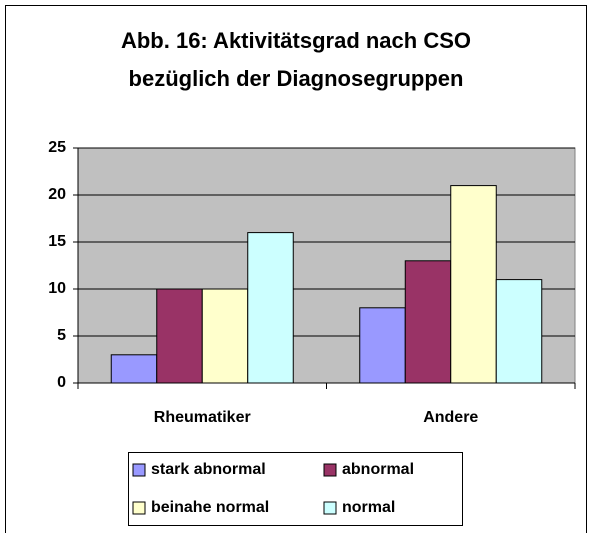 The height and width of the screenshot is (533, 592). Describe the element at coordinates (295, 489) in the screenshot. I see `legend` at that location.